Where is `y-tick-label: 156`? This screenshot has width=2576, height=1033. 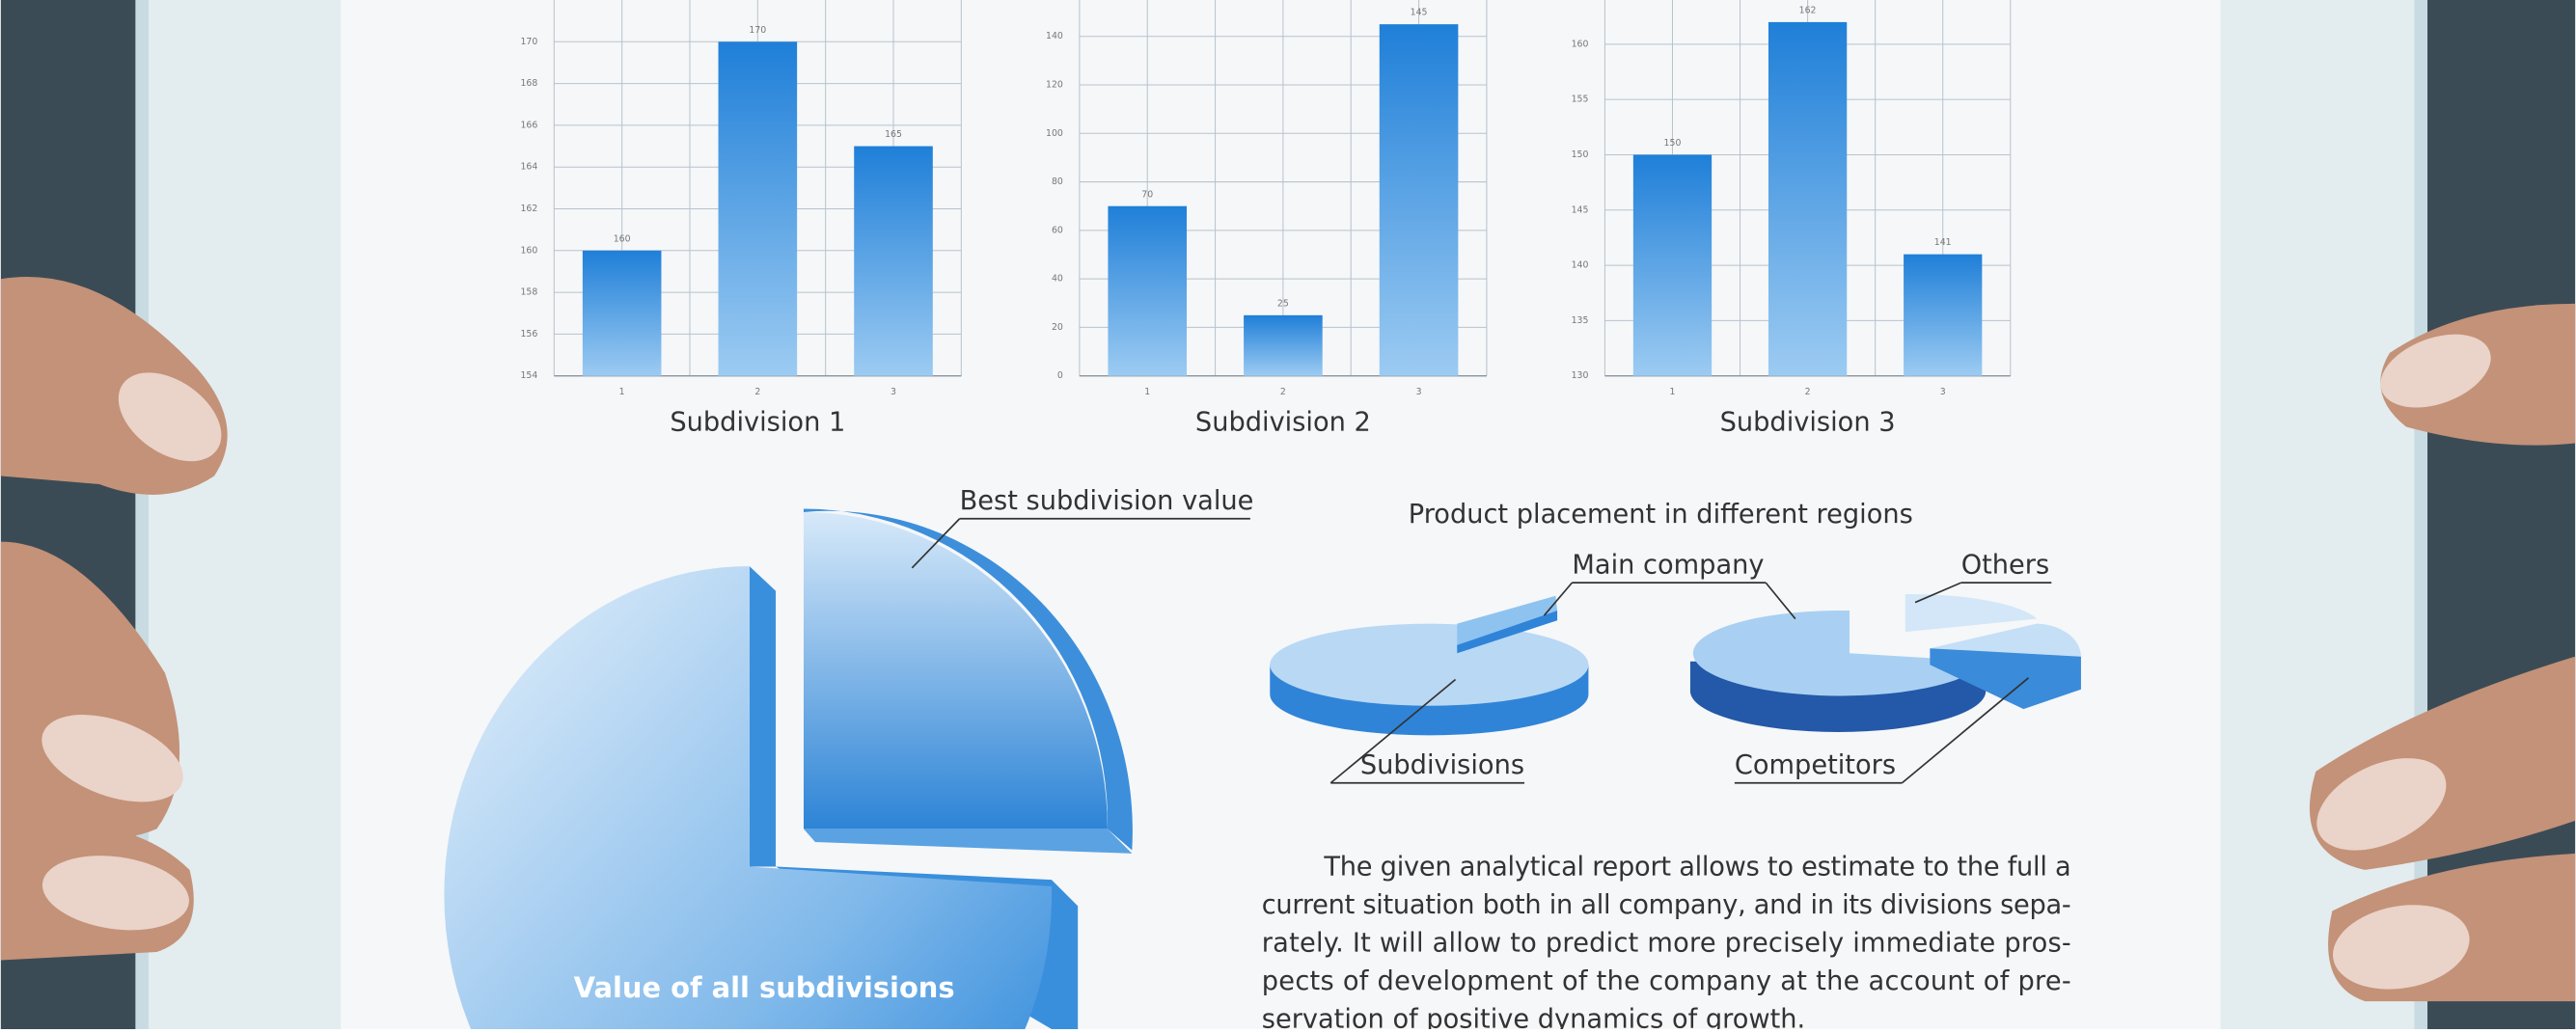 y-tick-label: 156 is located at coordinates (529, 334).